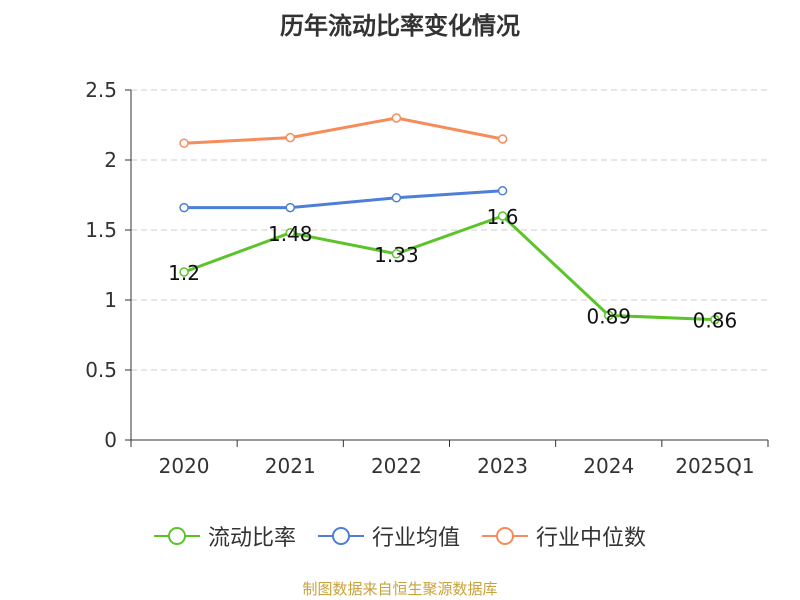 The height and width of the screenshot is (600, 800). I want to click on data-label: 0.89, so click(608, 316).